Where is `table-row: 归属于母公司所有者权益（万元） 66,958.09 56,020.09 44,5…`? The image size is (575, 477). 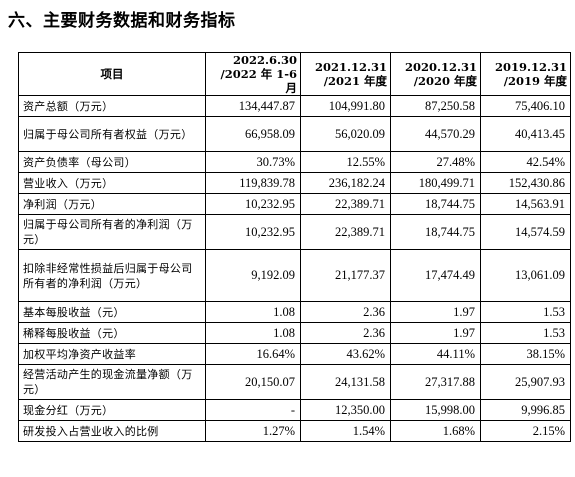
table-row: 归属于母公司所有者权益（万元） 66,958.09 56,020.09 44,5… is located at coordinates (294, 134).